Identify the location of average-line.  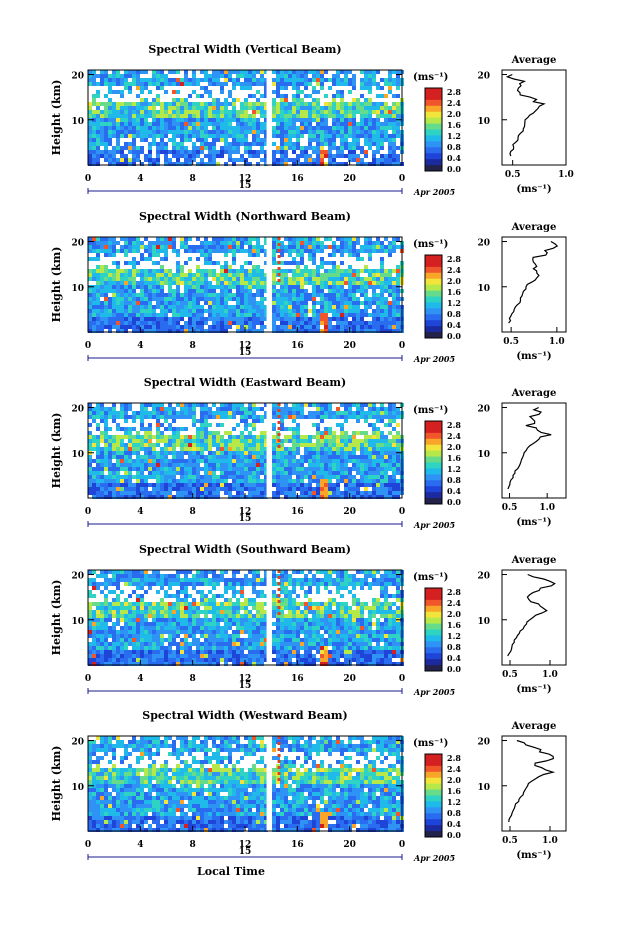
(533, 282).